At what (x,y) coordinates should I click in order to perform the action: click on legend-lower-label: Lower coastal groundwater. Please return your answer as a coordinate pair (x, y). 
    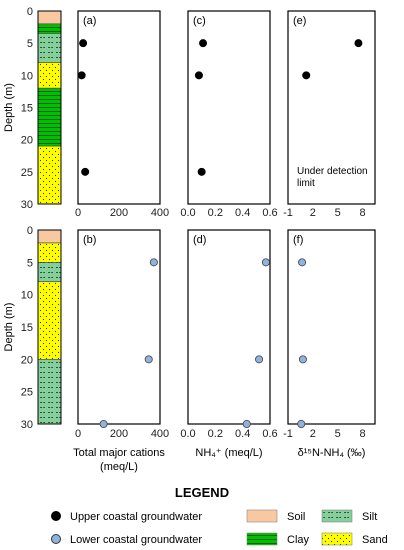
    Looking at the image, I should click on (136, 540).